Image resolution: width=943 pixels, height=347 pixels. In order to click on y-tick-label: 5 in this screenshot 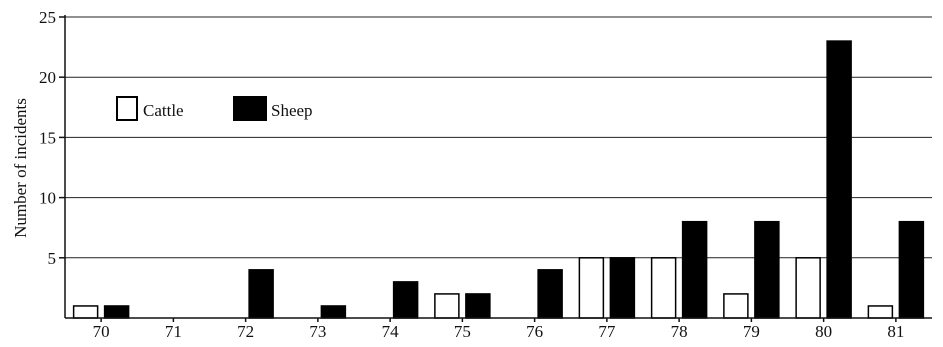, I will do `click(52, 258)`.